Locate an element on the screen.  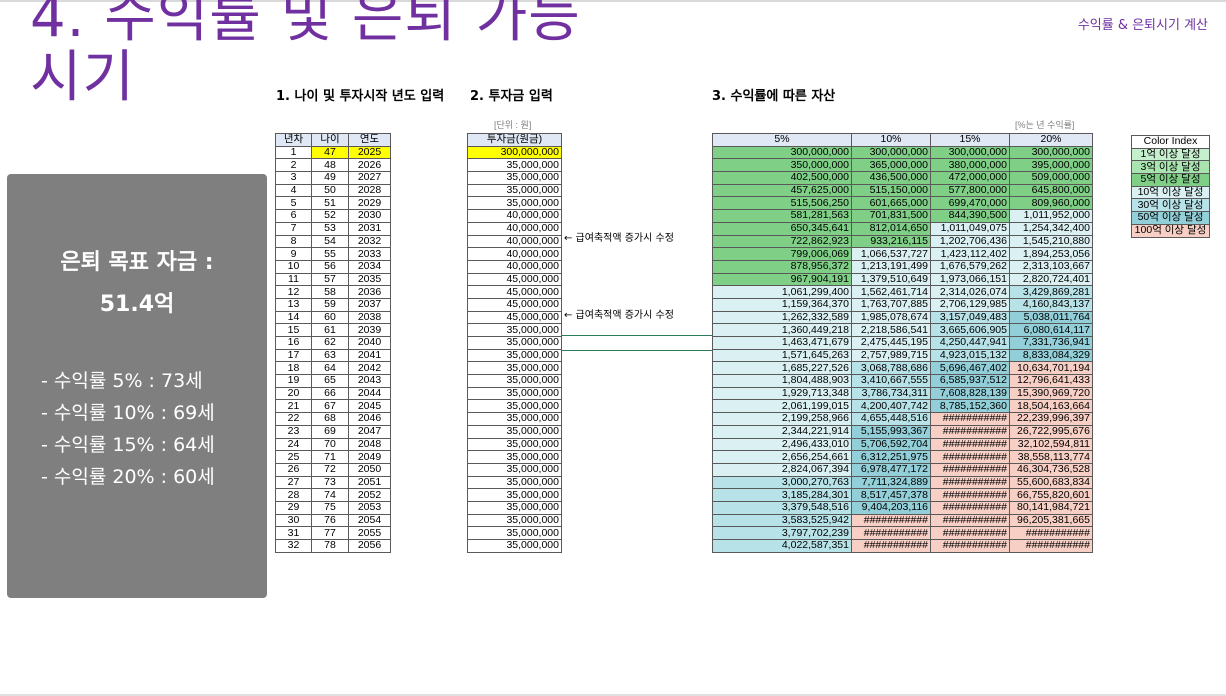
cell-asset: 1,894,253,056 is located at coordinates (1051, 254).